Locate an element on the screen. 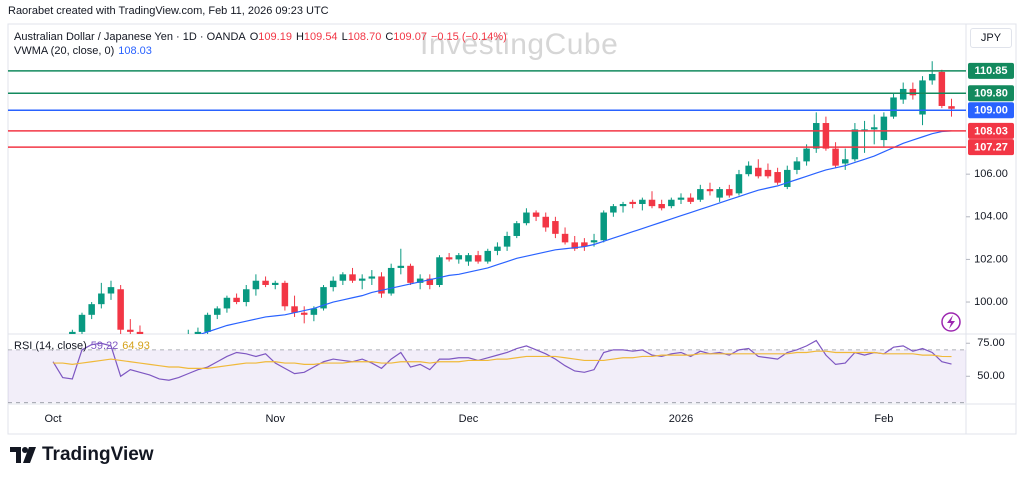 Image resolution: width=1024 pixels, height=481 pixels. brand-icon is located at coordinates (23, 455).